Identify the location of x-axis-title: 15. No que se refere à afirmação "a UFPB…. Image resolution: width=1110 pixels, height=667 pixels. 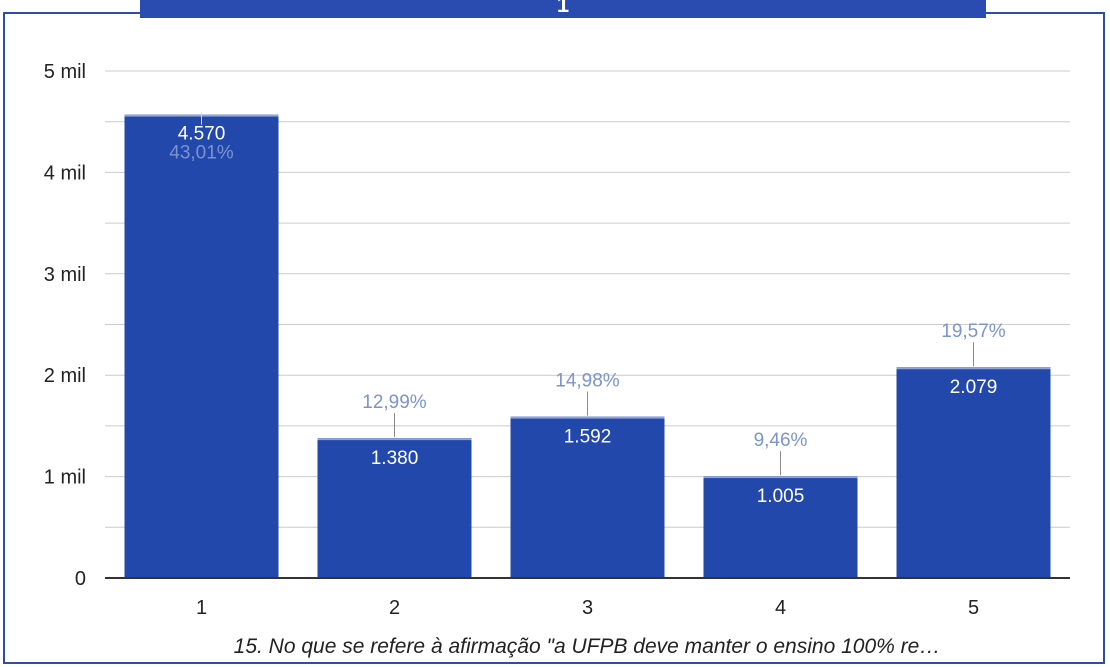
(587, 646).